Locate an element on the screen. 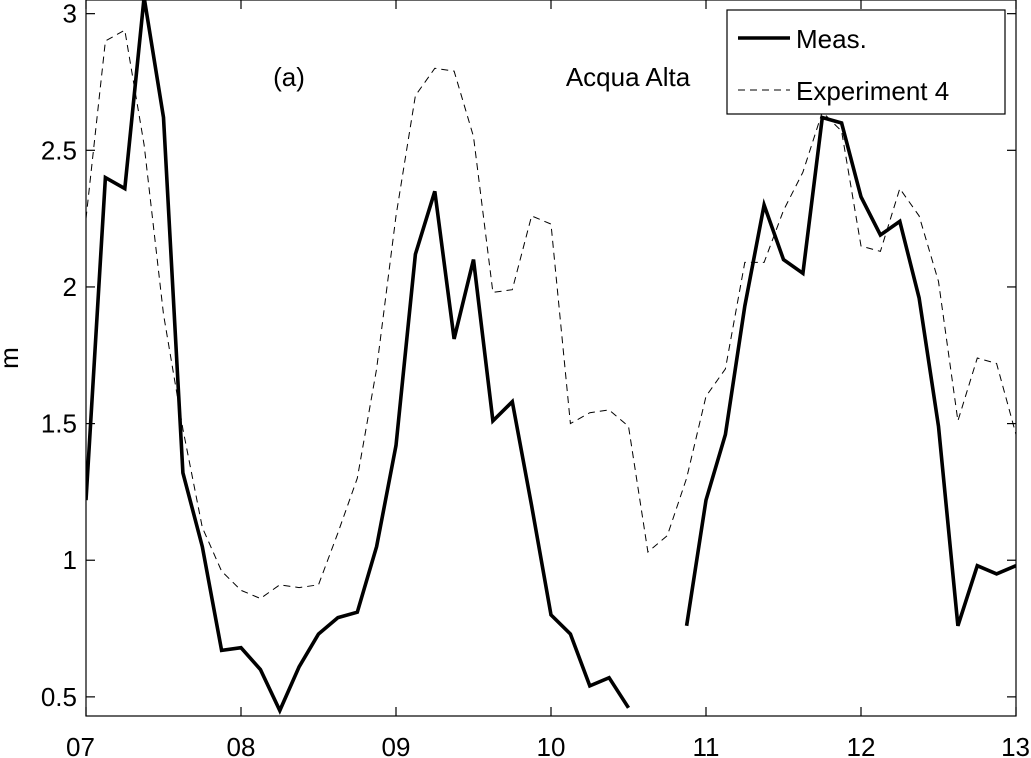  x-tick-label: 08 is located at coordinates (241, 745).